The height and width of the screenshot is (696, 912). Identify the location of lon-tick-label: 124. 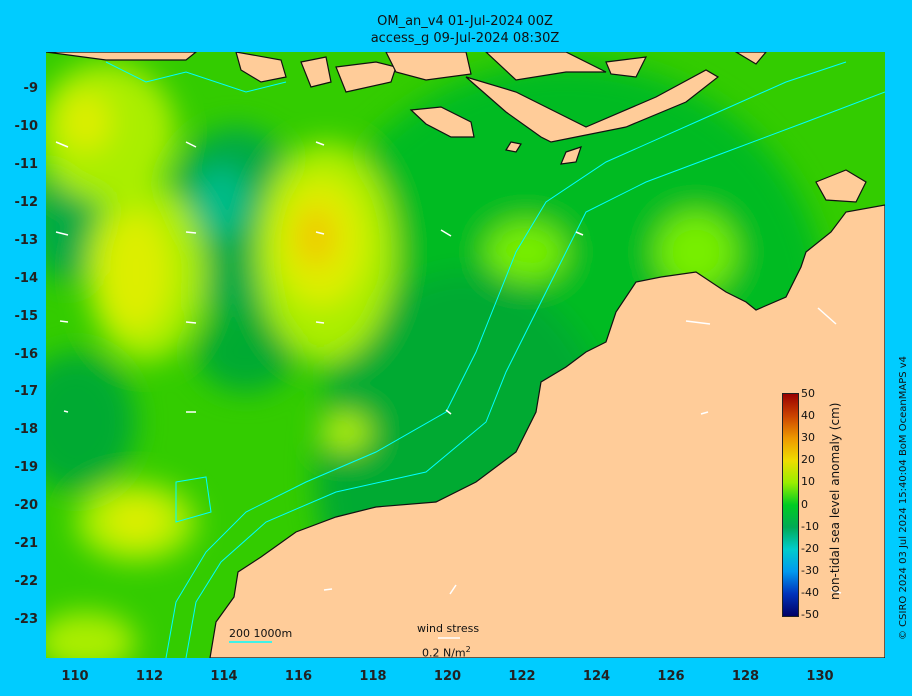
(596, 676).